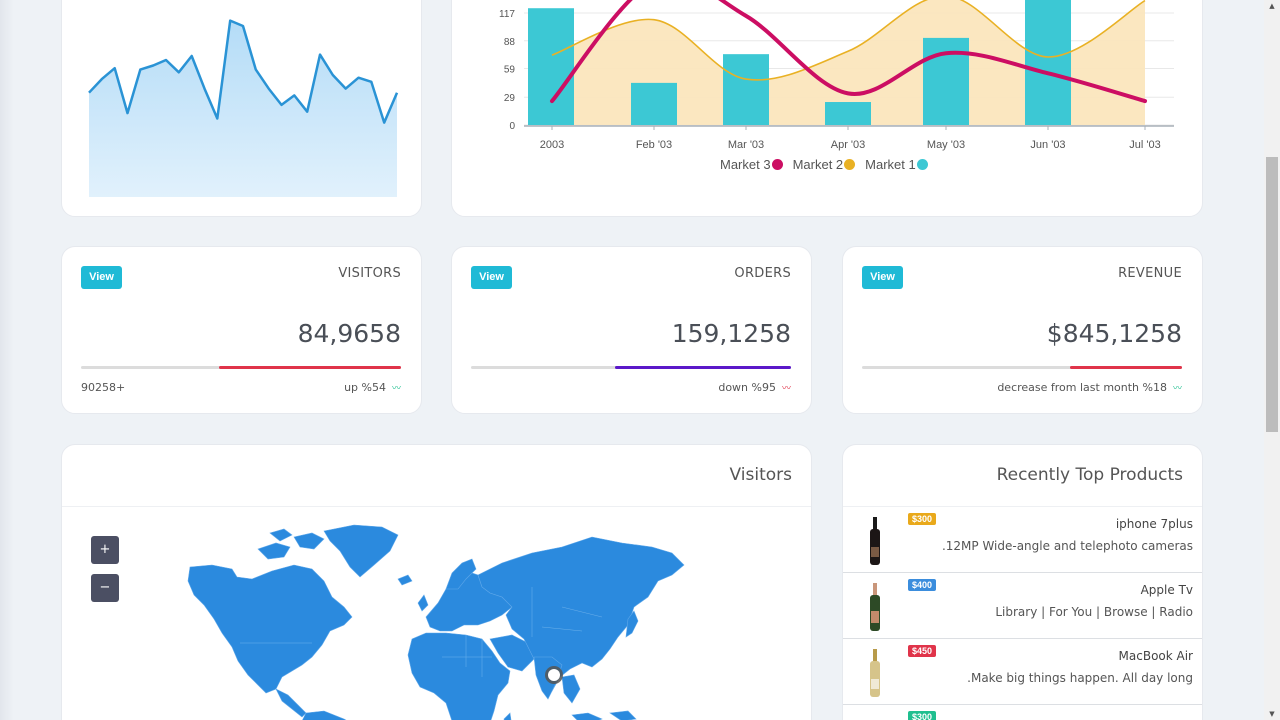 Image resolution: width=1280 pixels, height=720 pixels. I want to click on product-name: iphone 7plus, so click(1154, 524).